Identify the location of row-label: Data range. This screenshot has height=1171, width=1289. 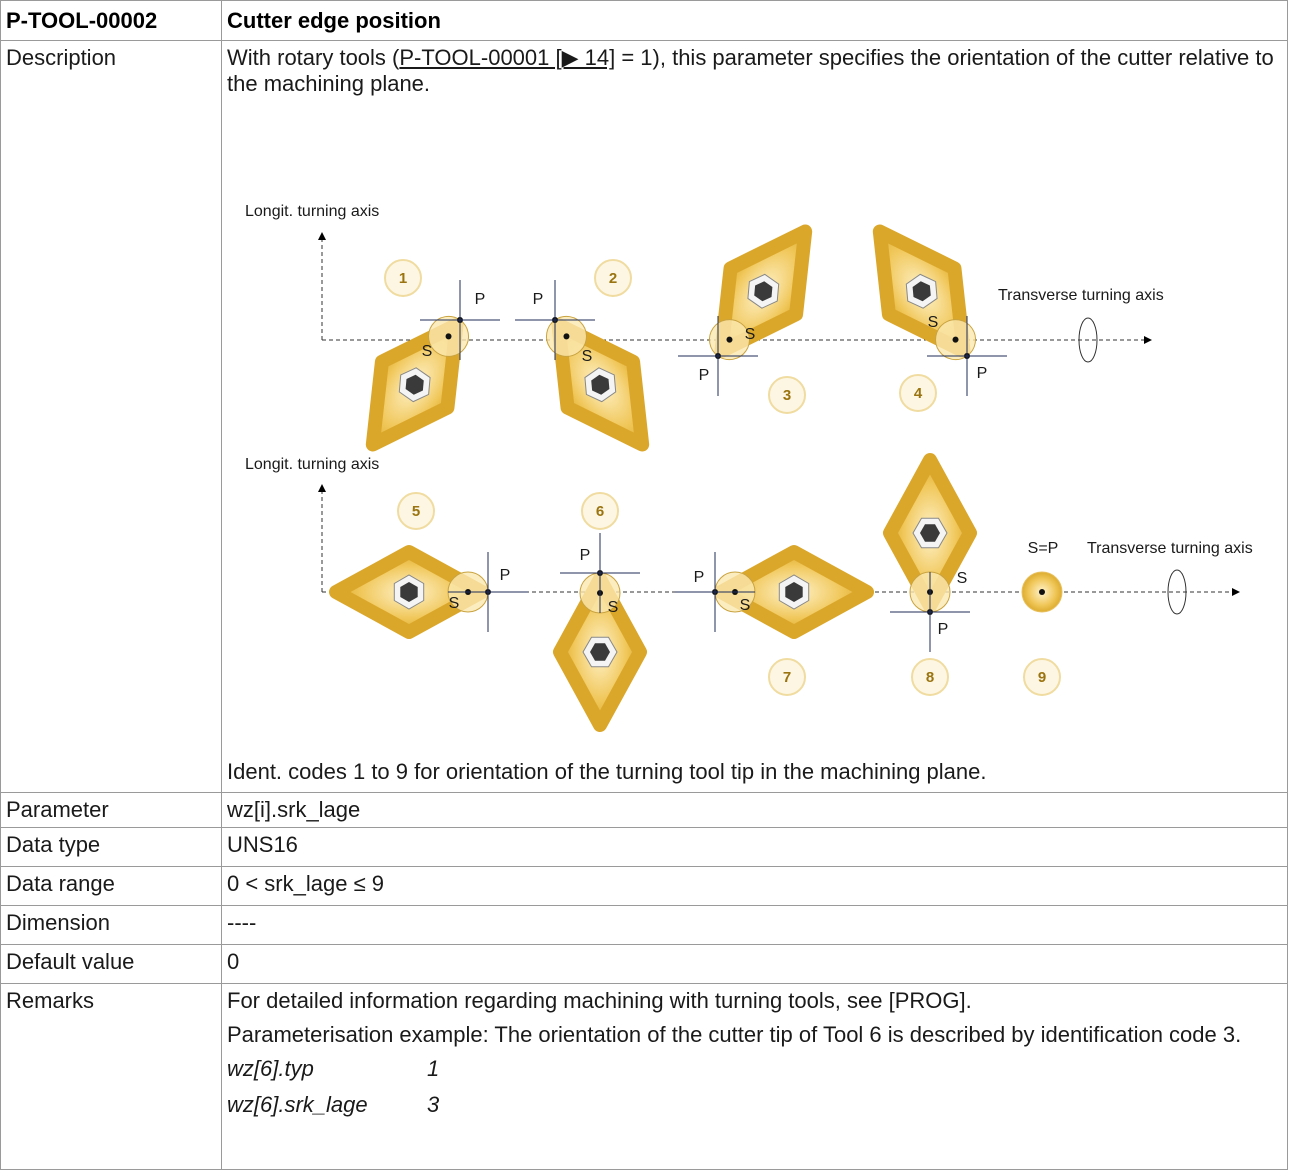
(111, 886).